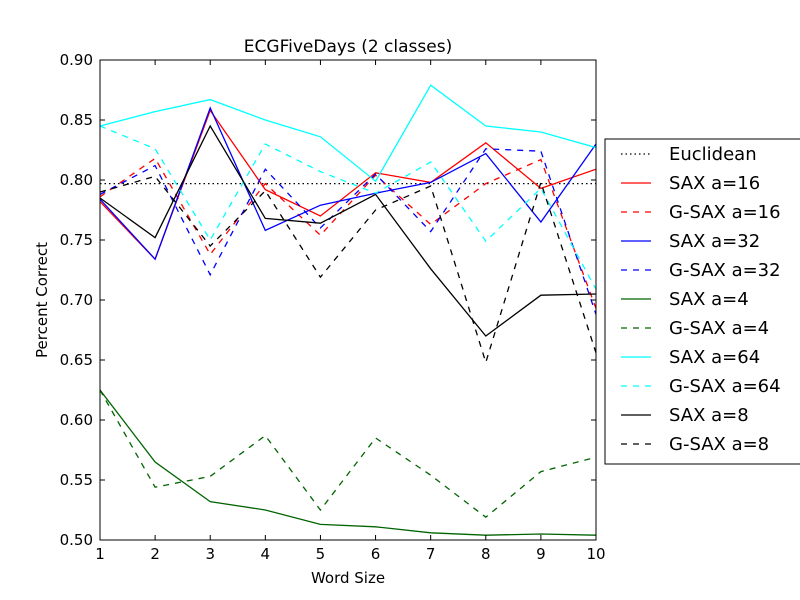 The image size is (800, 600). I want to click on legend-box, so click(702, 301).